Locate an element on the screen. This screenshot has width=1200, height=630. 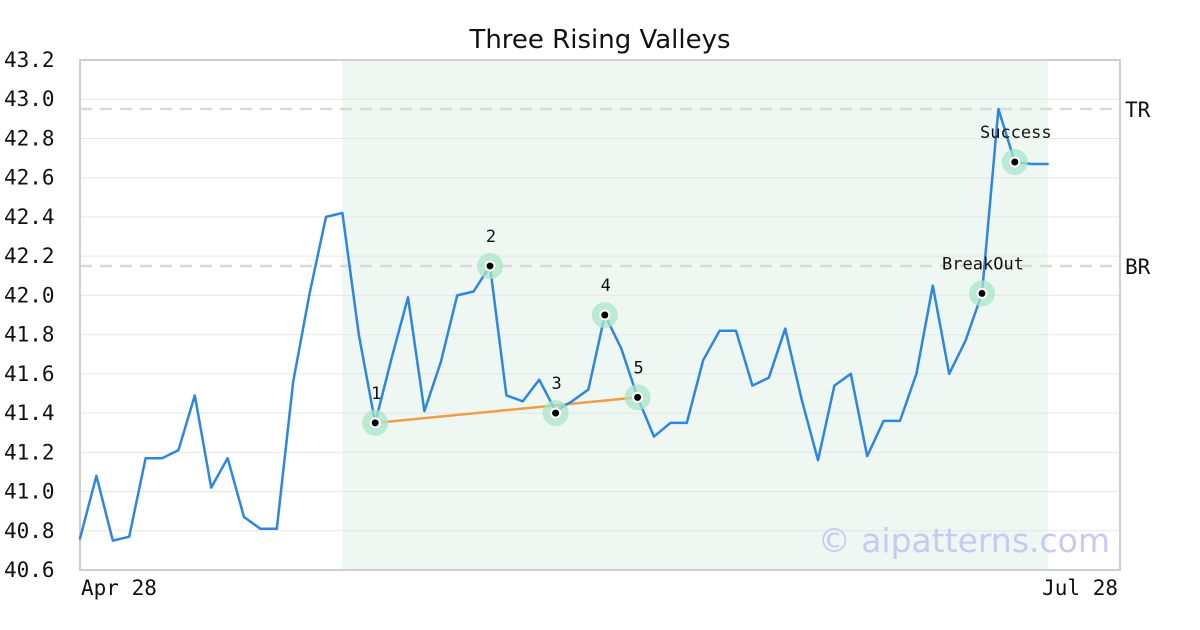
x-tick-label: Jul 28 is located at coordinates (1080, 588).